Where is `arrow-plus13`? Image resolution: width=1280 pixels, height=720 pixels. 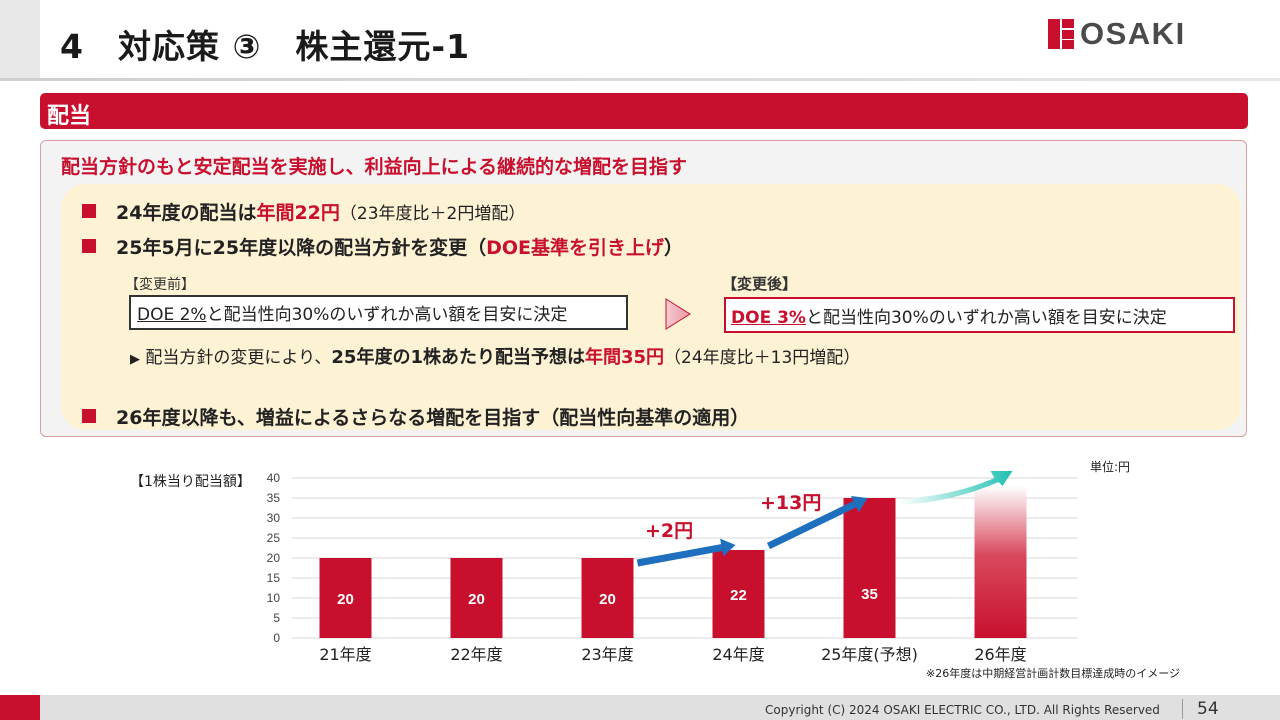 arrow-plus13 is located at coordinates (817, 523).